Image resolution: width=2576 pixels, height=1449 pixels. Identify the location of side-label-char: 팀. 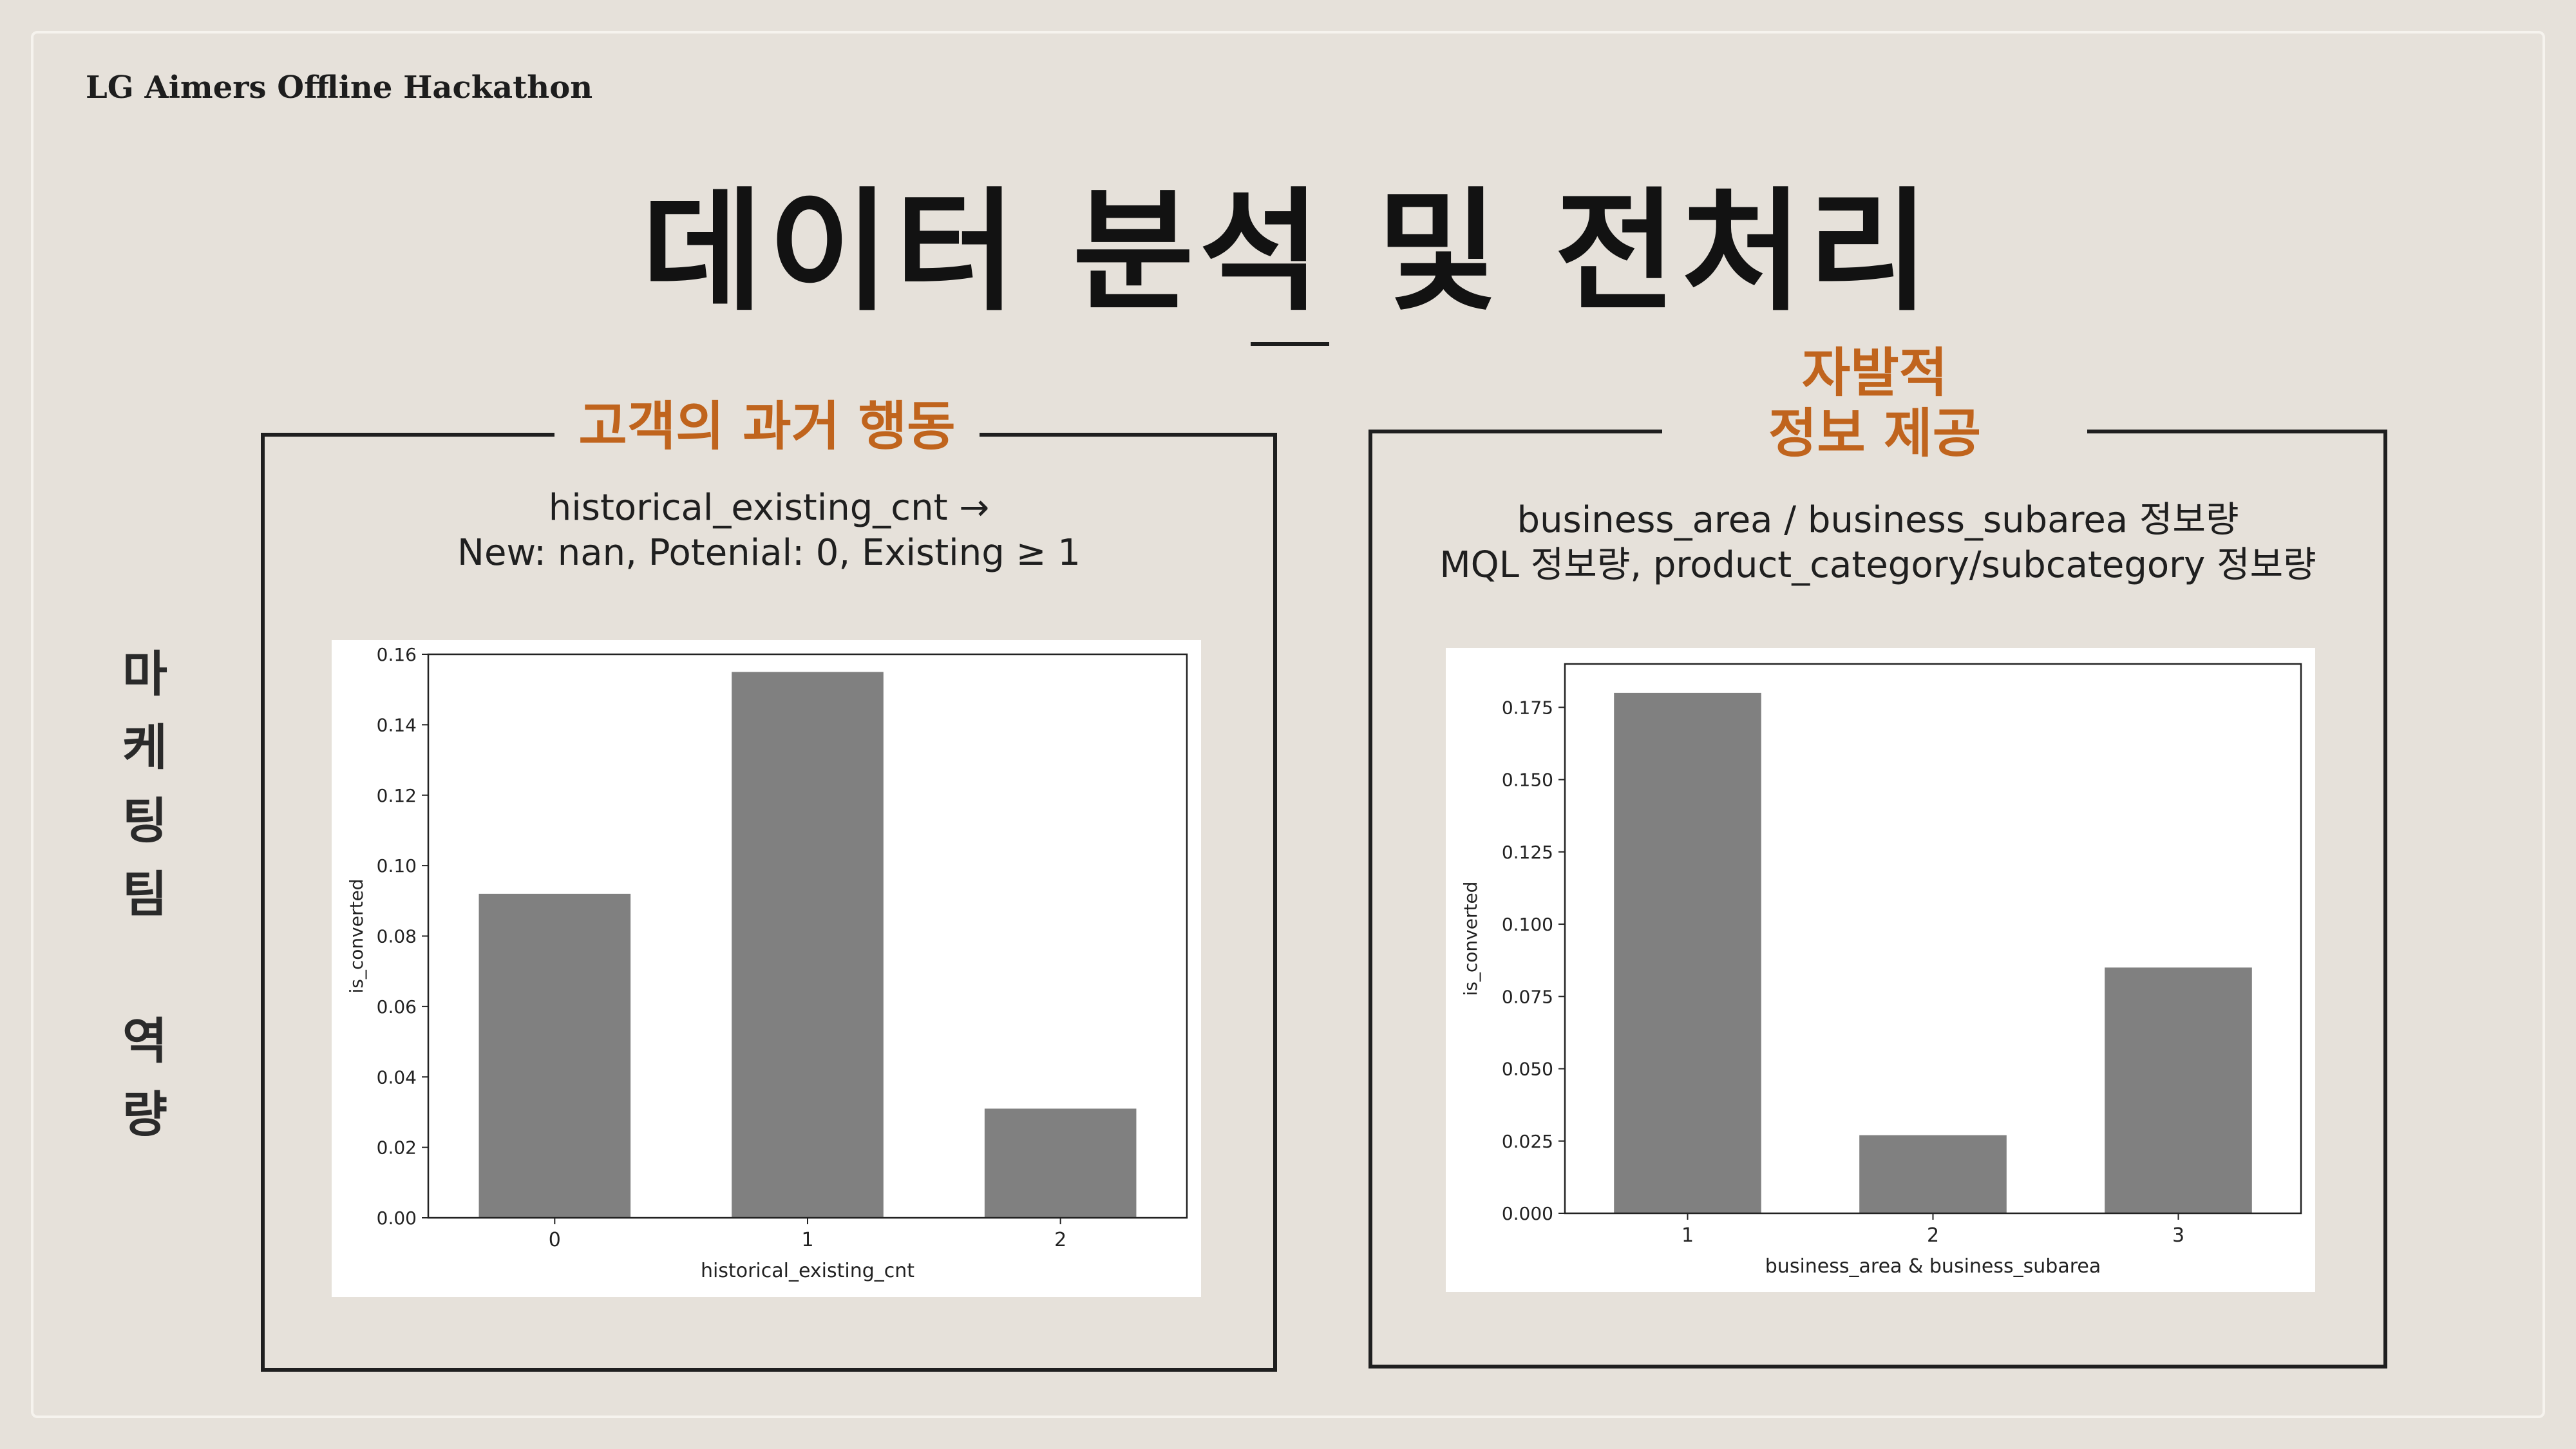
(144, 894).